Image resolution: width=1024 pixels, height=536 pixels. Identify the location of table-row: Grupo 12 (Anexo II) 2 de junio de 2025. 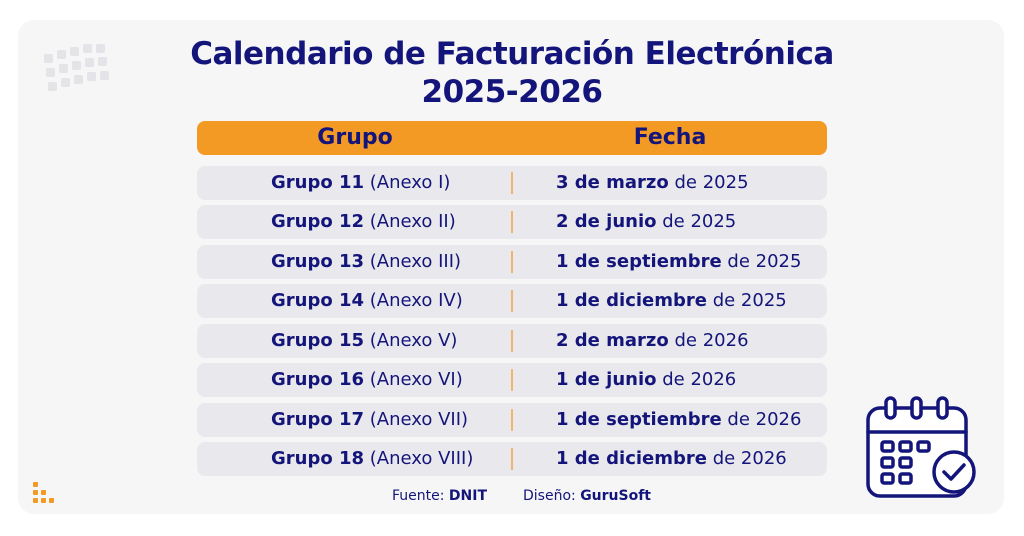
(512, 222).